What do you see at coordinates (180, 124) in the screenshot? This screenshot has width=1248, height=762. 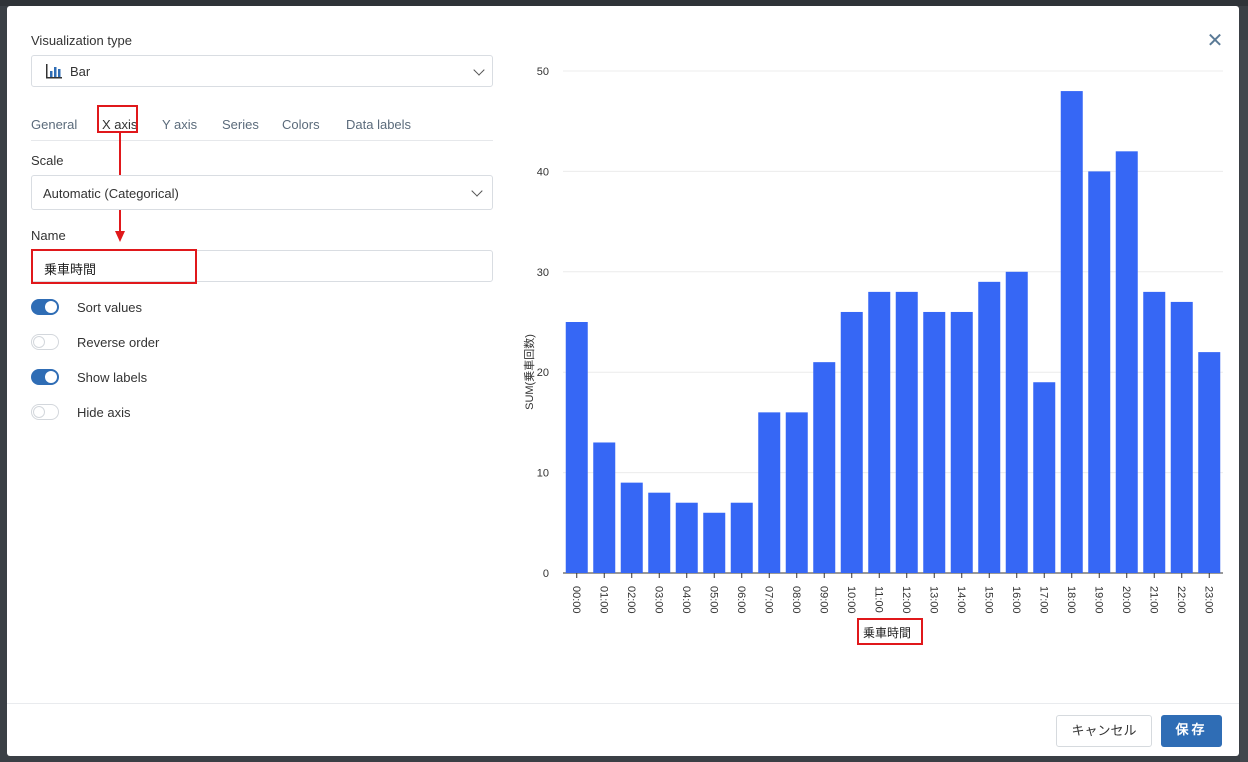 I see `tab-y-axis: Y axis` at bounding box center [180, 124].